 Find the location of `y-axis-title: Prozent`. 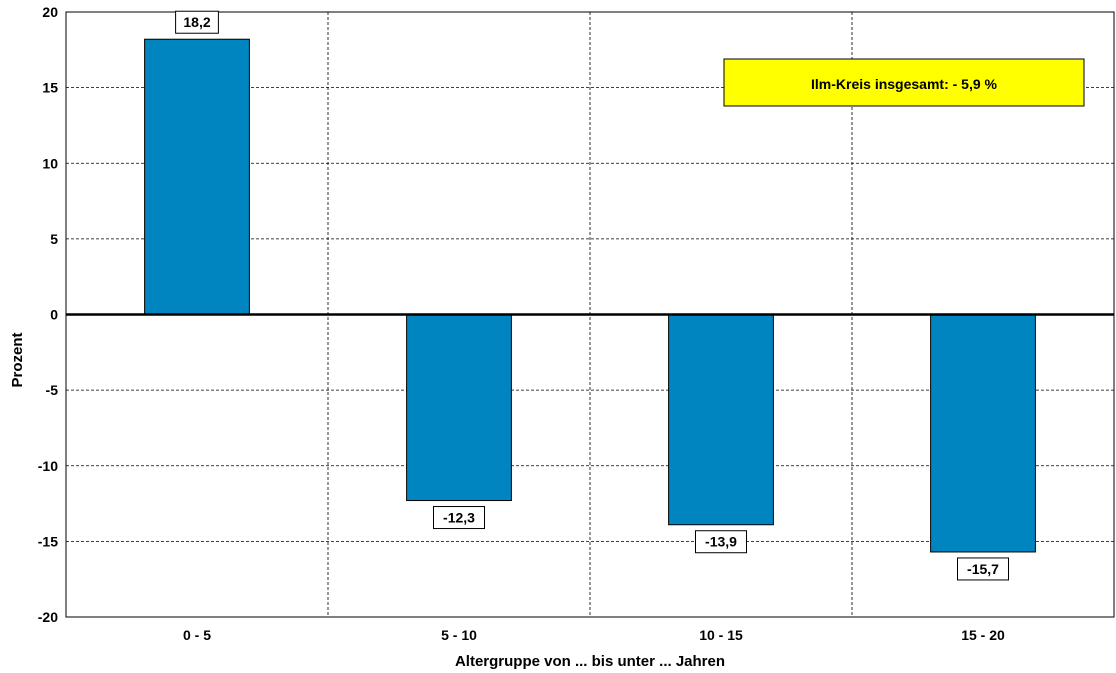

y-axis-title: Prozent is located at coordinates (17, 359).